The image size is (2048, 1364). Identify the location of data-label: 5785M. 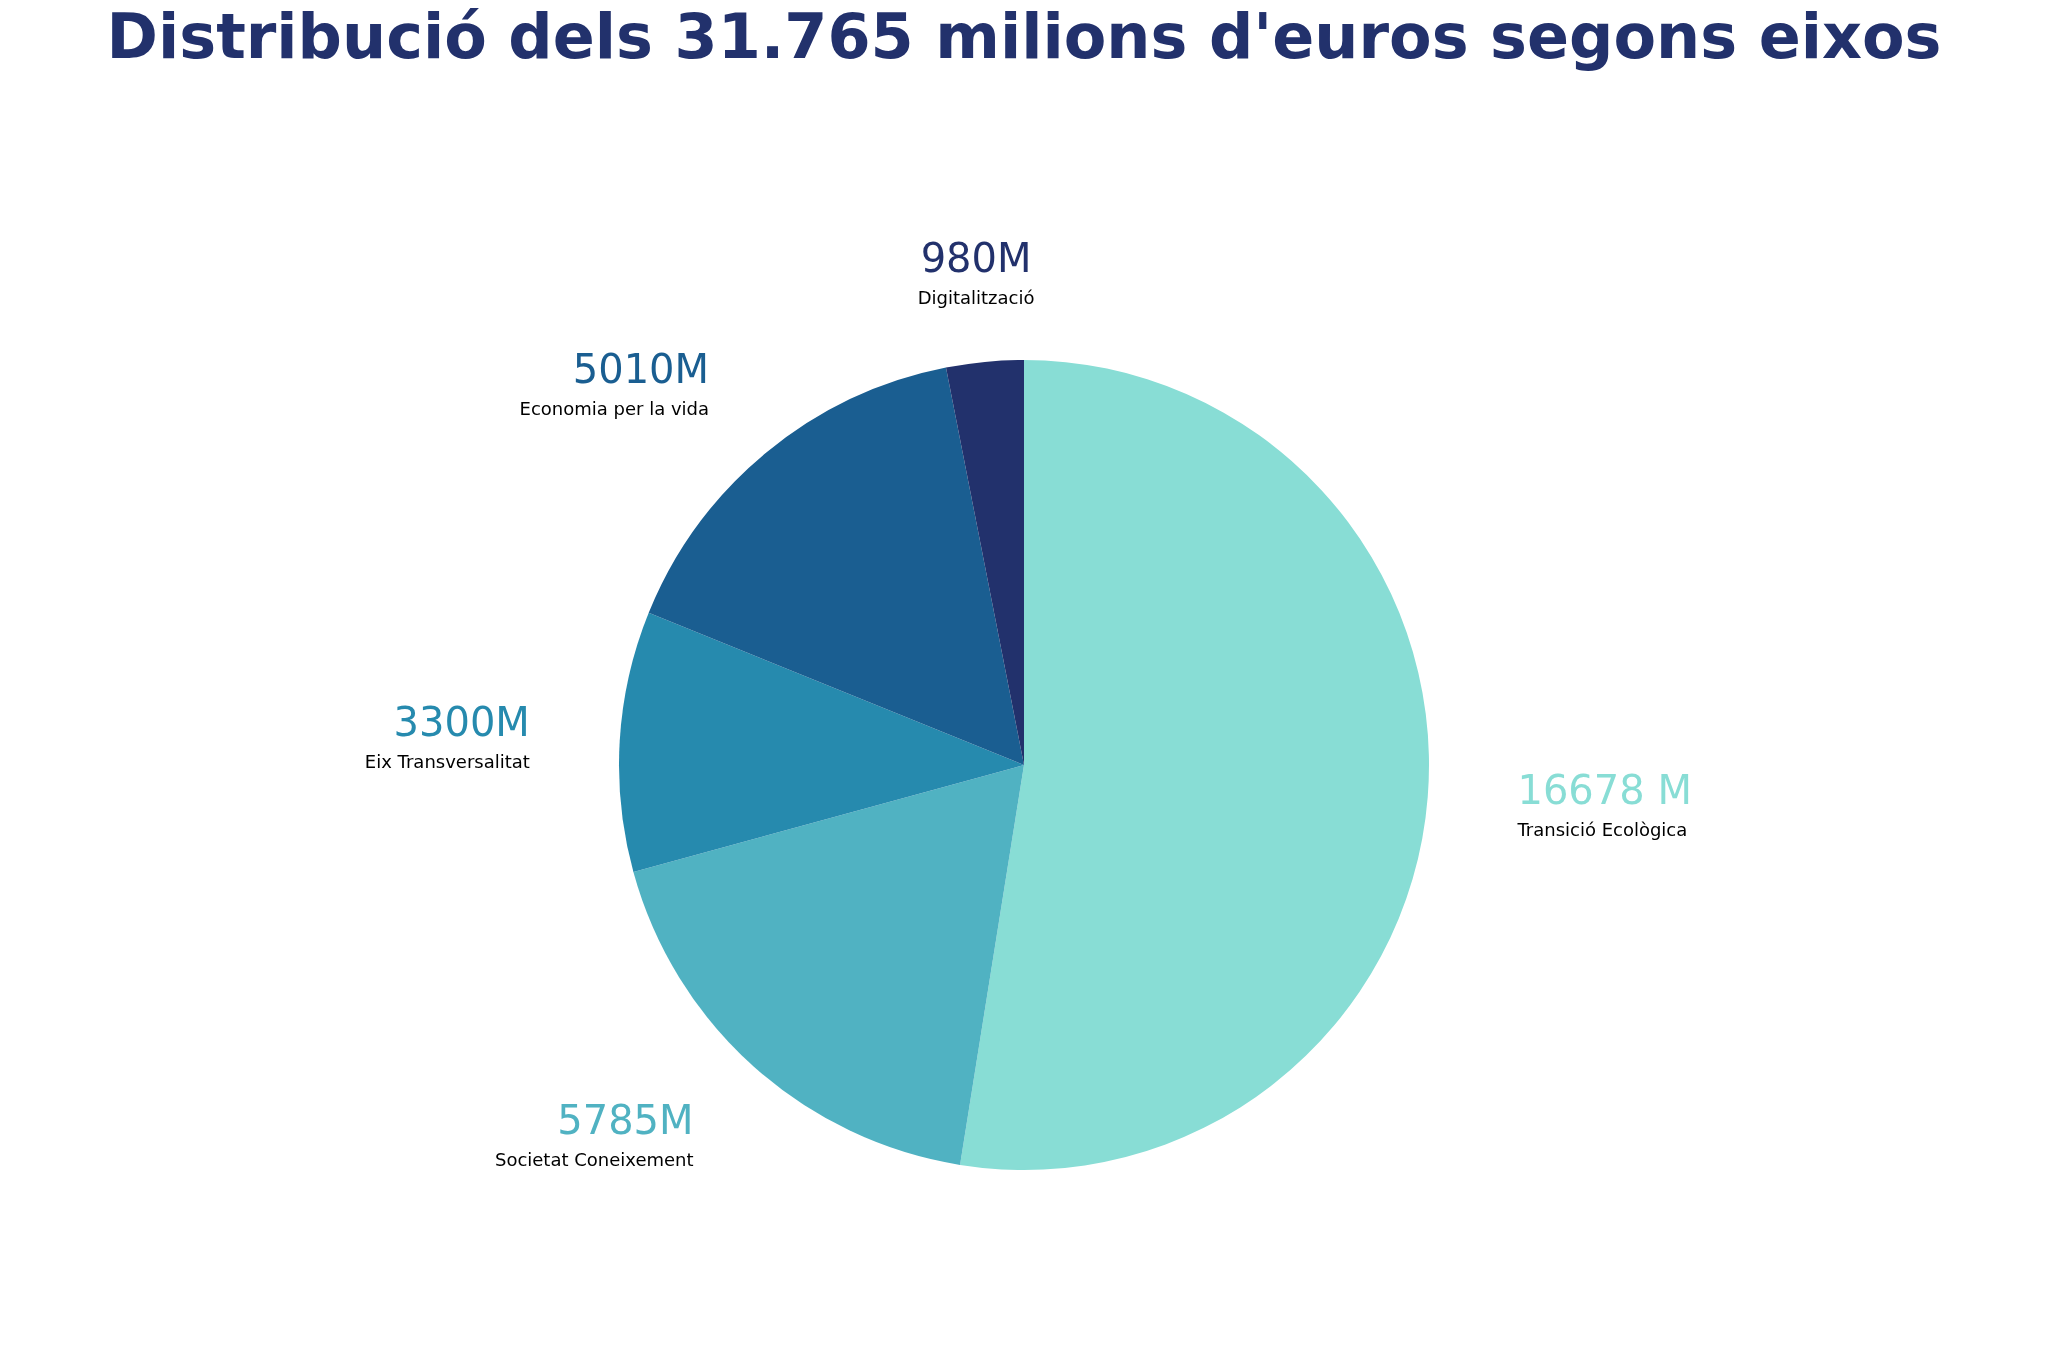
(625, 1119).